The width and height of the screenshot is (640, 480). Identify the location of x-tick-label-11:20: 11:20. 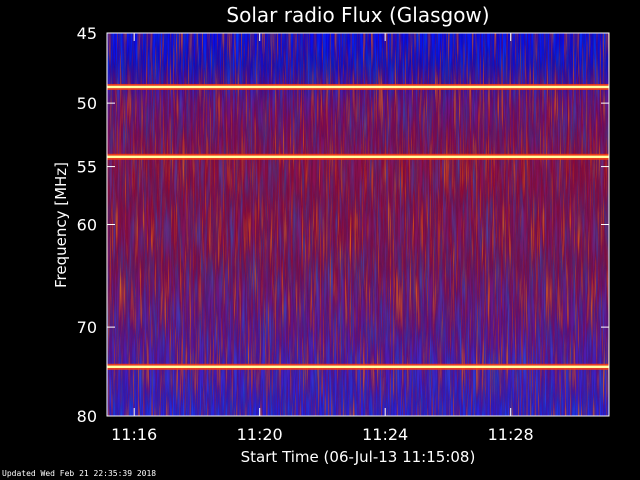
(260, 434).